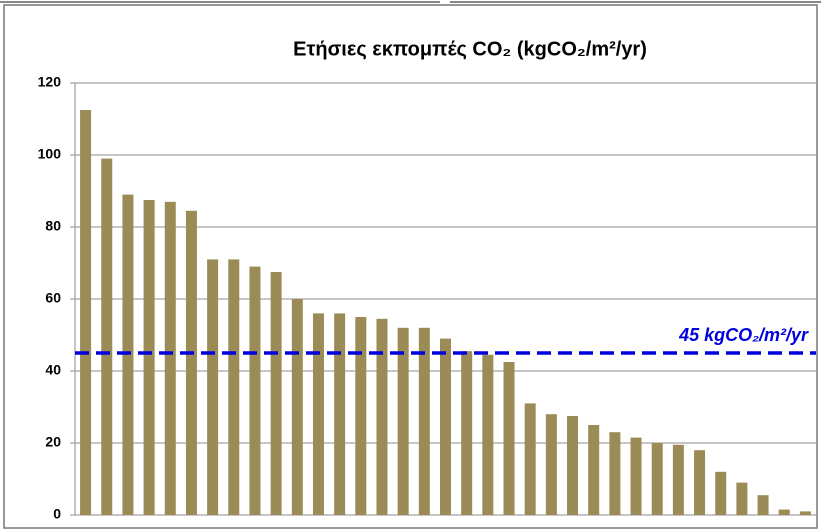 The height and width of the screenshot is (531, 821). Describe the element at coordinates (53, 226) in the screenshot. I see `y-tick-label: 80` at that location.